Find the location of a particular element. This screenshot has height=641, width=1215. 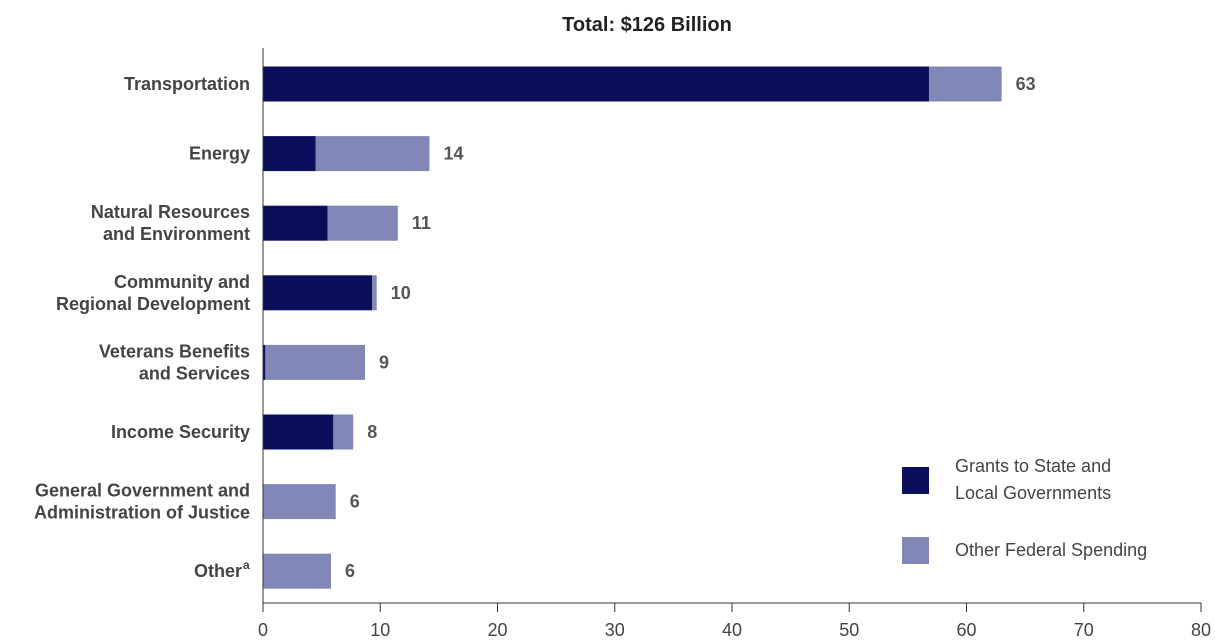

chart-title: Total: $126 Billion is located at coordinates (647, 25).